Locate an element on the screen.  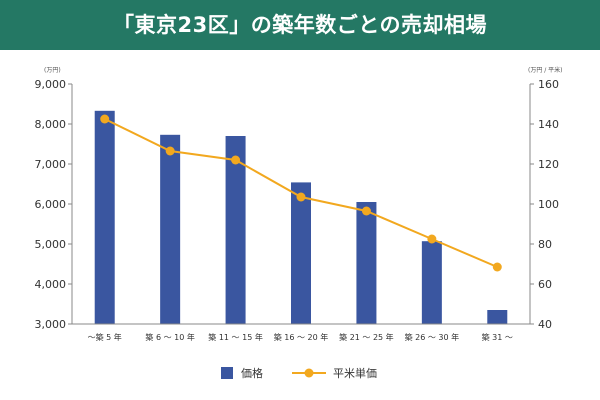
left-tick-label: 3,000 is located at coordinates (51, 324).